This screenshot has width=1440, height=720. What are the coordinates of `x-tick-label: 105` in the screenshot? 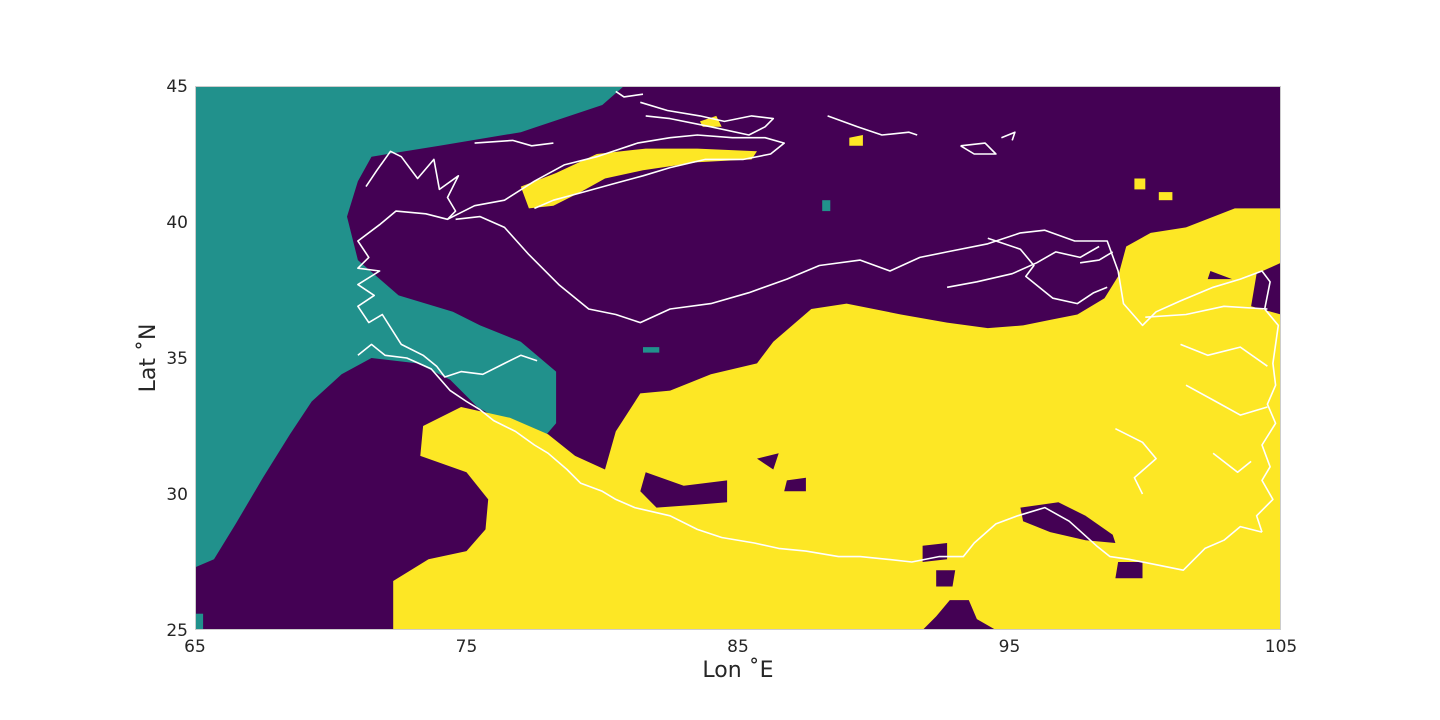 It's located at (1281, 647).